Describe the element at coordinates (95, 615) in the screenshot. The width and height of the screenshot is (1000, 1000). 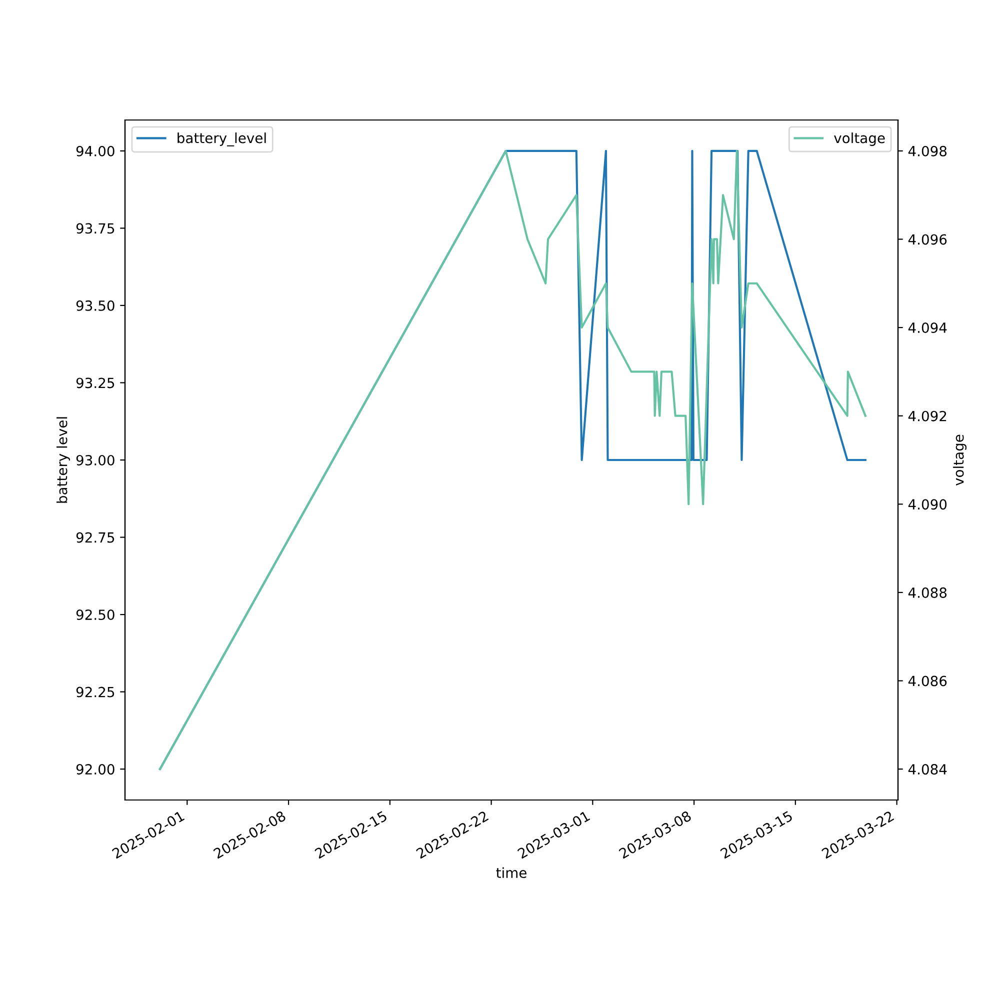
I see `y-tick-label: 92.50` at that location.